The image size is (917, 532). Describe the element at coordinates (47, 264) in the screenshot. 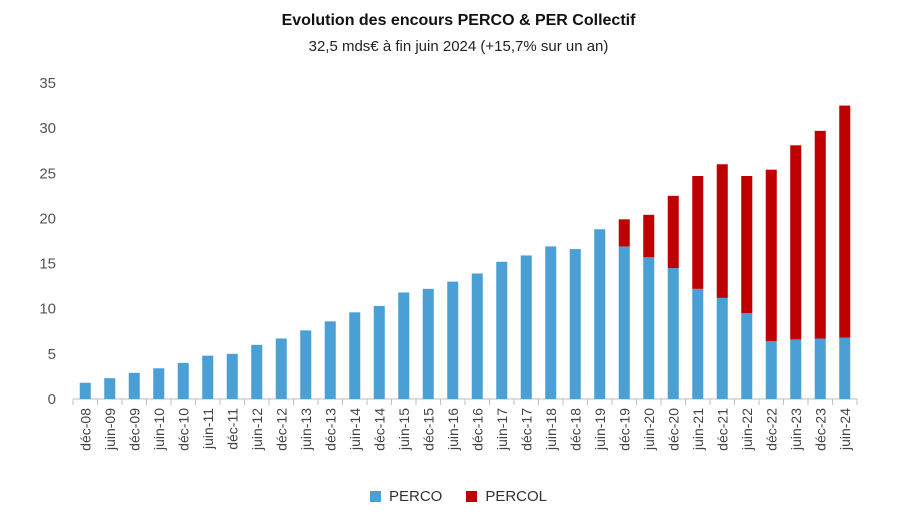

I see `y-tick-label: 15` at that location.